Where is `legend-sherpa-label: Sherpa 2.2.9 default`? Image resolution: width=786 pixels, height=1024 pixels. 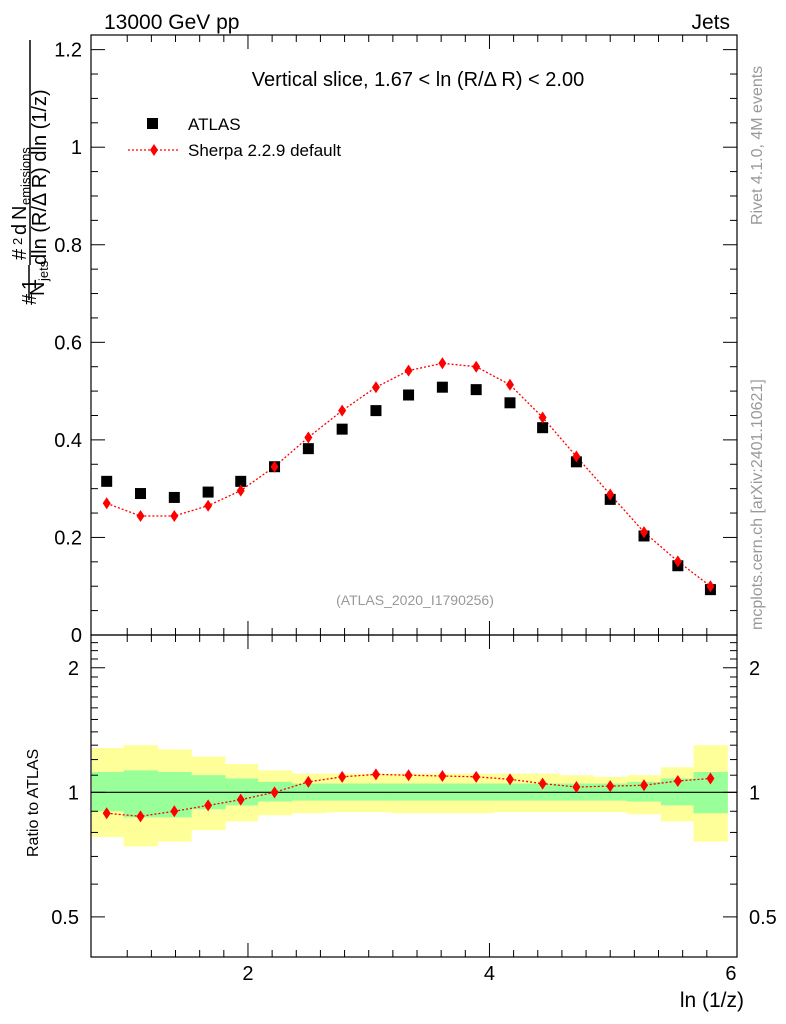
legend-sherpa-label: Sherpa 2.2.9 default is located at coordinates (264, 150).